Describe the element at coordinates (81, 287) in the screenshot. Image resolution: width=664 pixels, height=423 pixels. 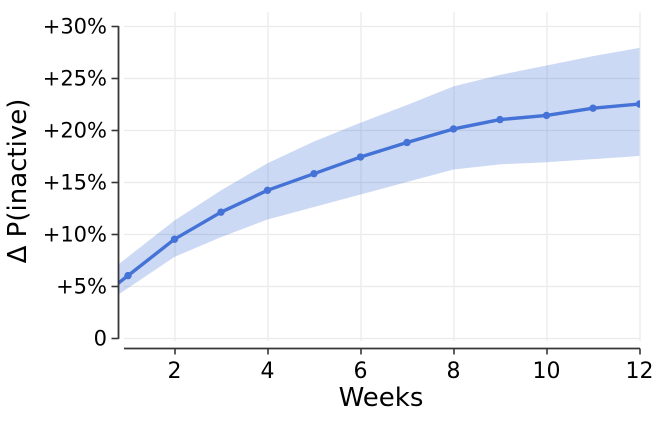
I see `y-tick-label: +5%` at that location.